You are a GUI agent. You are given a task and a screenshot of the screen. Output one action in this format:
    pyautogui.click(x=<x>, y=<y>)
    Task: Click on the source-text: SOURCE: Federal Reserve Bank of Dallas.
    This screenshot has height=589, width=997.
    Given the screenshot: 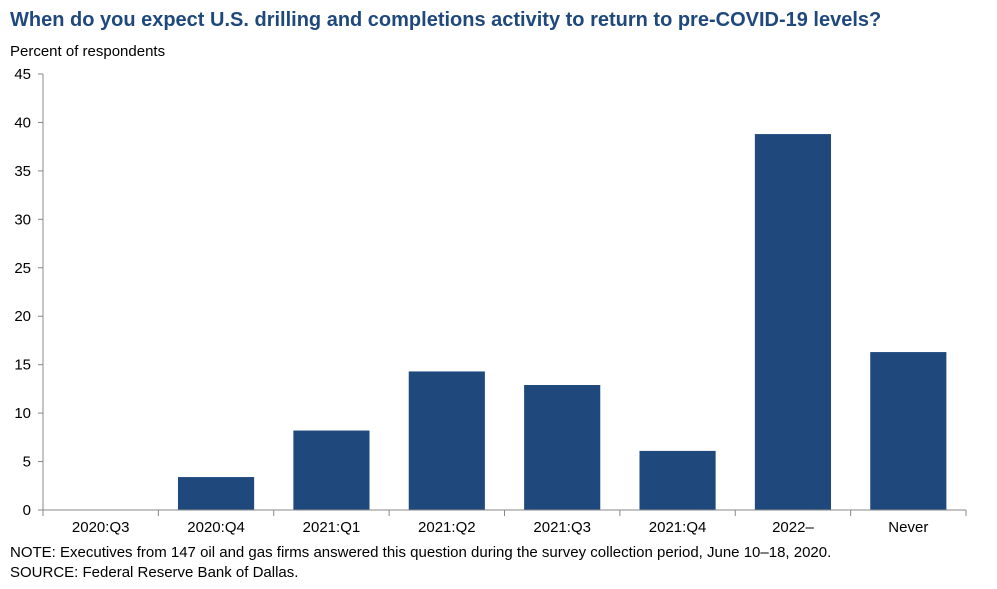 What is the action you would take?
    pyautogui.click(x=154, y=572)
    